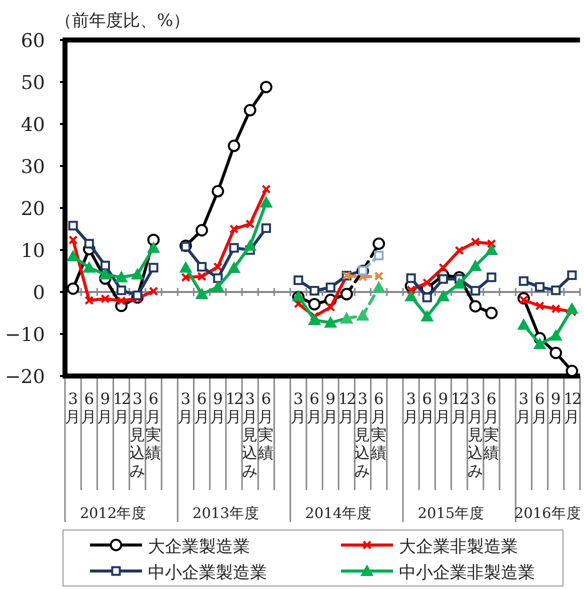  I want to click on y-tick-label: 30, so click(32, 167).